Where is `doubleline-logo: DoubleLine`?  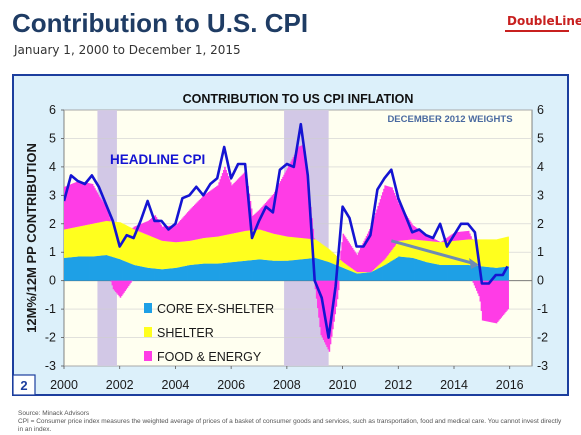 doubleline-logo: DoubleLine is located at coordinates (544, 21).